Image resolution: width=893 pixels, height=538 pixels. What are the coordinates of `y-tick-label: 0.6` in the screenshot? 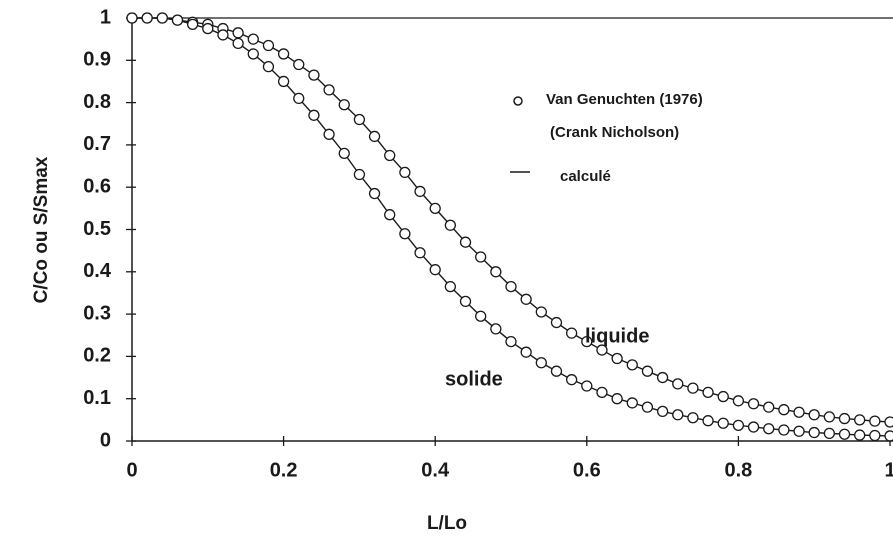 It's located at (97, 186).